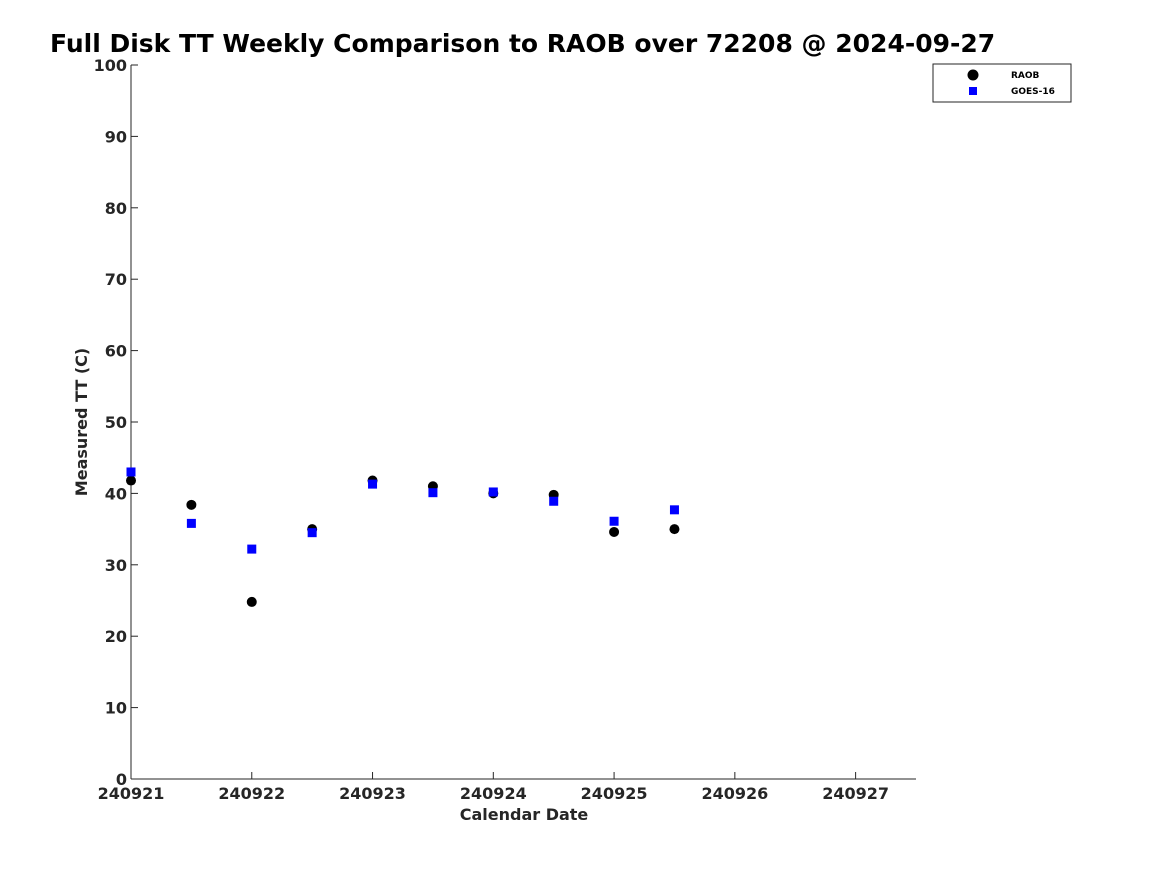 Image resolution: width=1167 pixels, height=875 pixels. Describe the element at coordinates (614, 793) in the screenshot. I see `x-tick-label: 240925` at that location.